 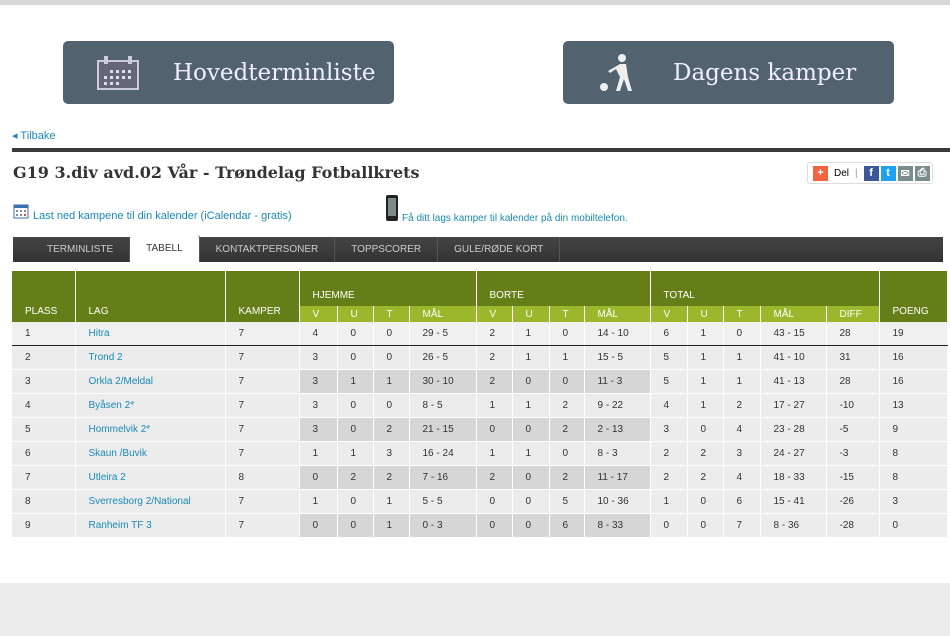 I want to click on phone-icon, so click(x=392, y=209).